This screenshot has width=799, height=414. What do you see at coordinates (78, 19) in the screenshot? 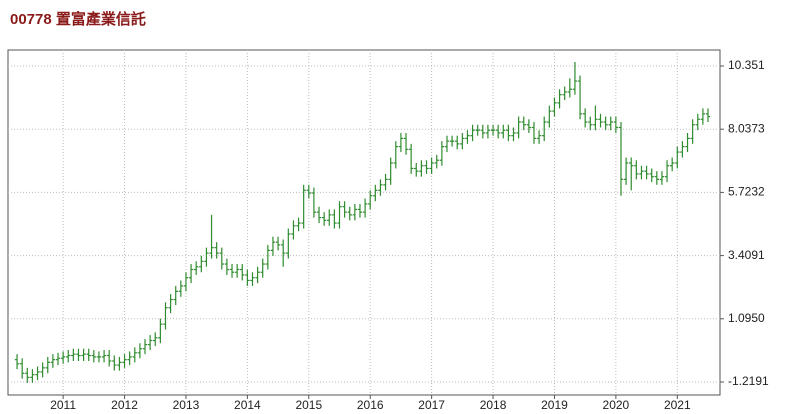
I see `chart-title: 00778 置富產業信託` at bounding box center [78, 19].